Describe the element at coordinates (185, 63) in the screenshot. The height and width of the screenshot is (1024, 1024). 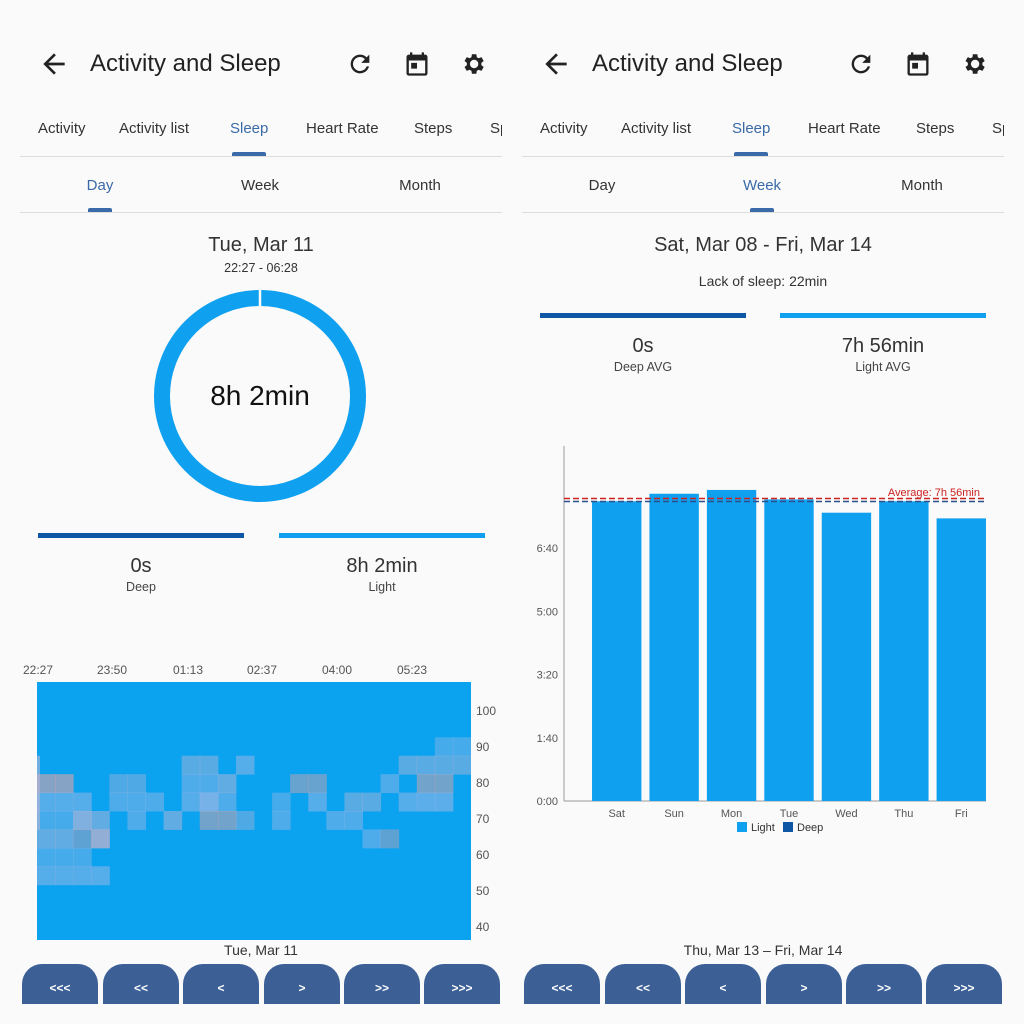
I see `page-title: Activity and Sleep` at that location.